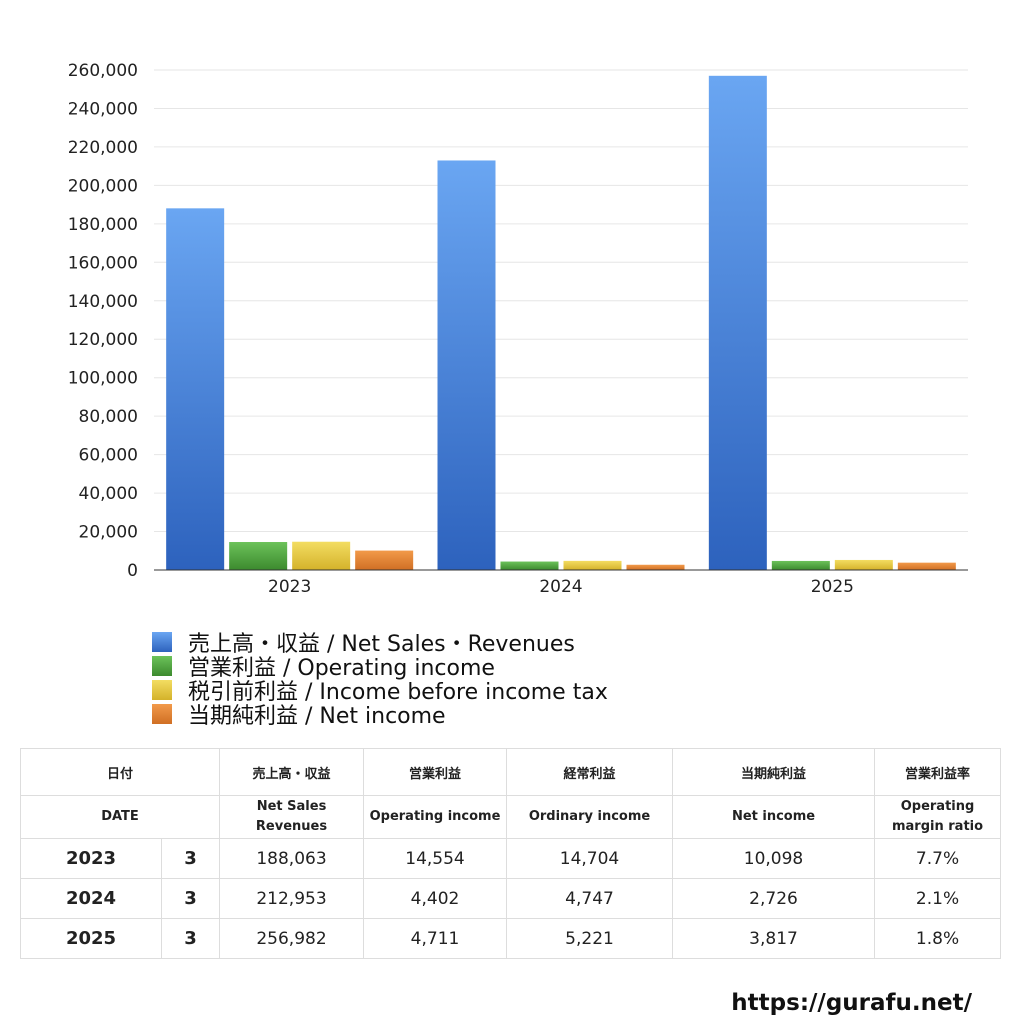 This screenshot has width=1024, height=1024. What do you see at coordinates (103, 225) in the screenshot?
I see `y-tick-label: 180,000` at bounding box center [103, 225].